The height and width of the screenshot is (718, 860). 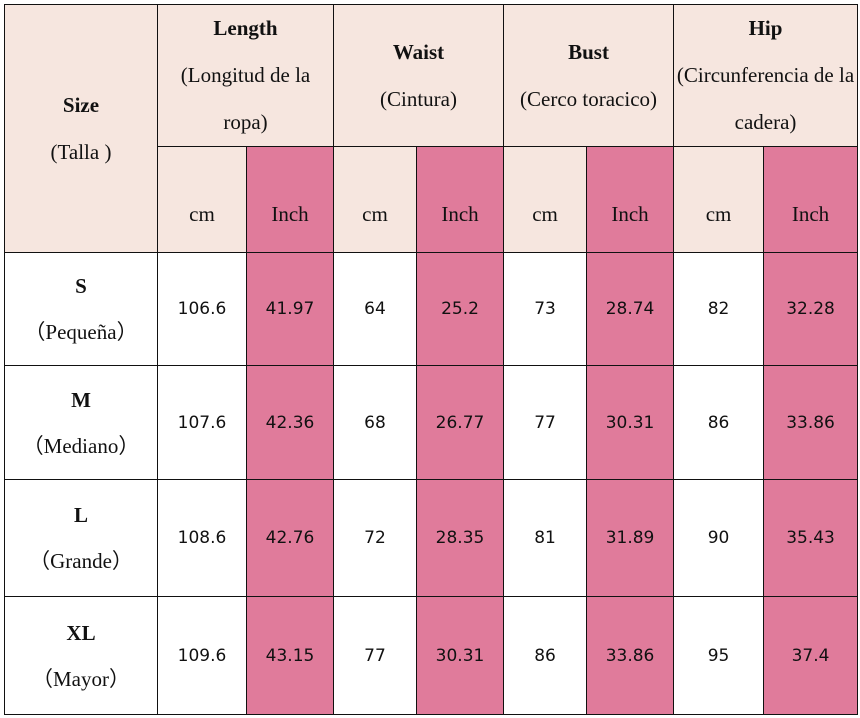 I want to click on cm-value: 106.6, so click(x=202, y=309).